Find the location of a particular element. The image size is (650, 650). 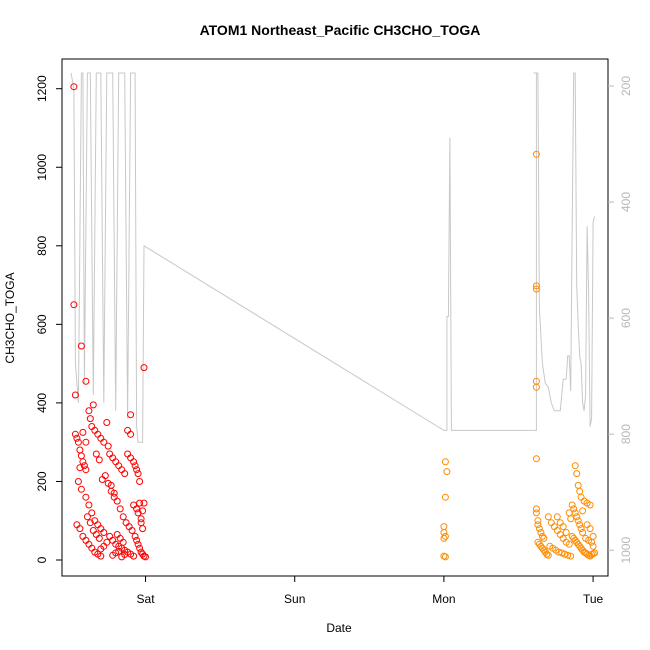

y2-tick-label: 600 is located at coordinates (626, 318).